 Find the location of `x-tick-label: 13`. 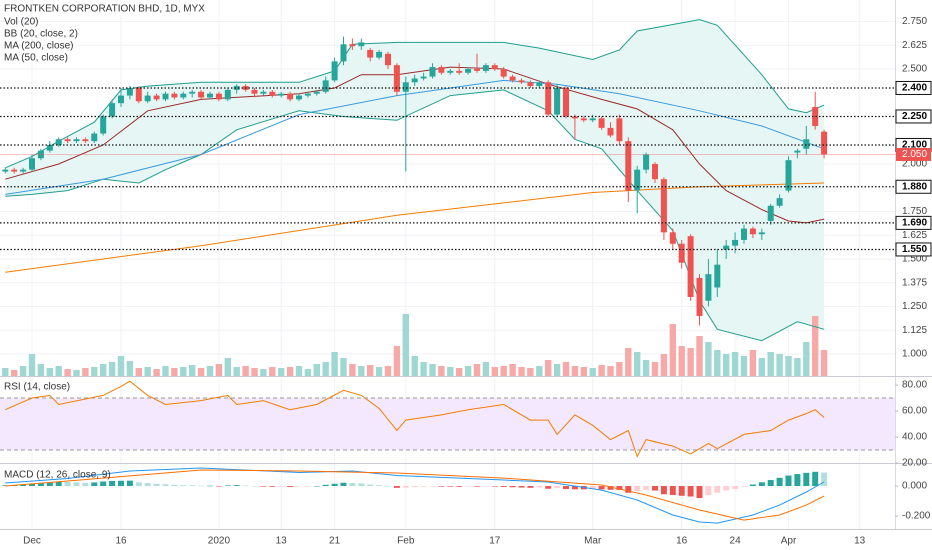

x-tick-label: 13 is located at coordinates (860, 541).